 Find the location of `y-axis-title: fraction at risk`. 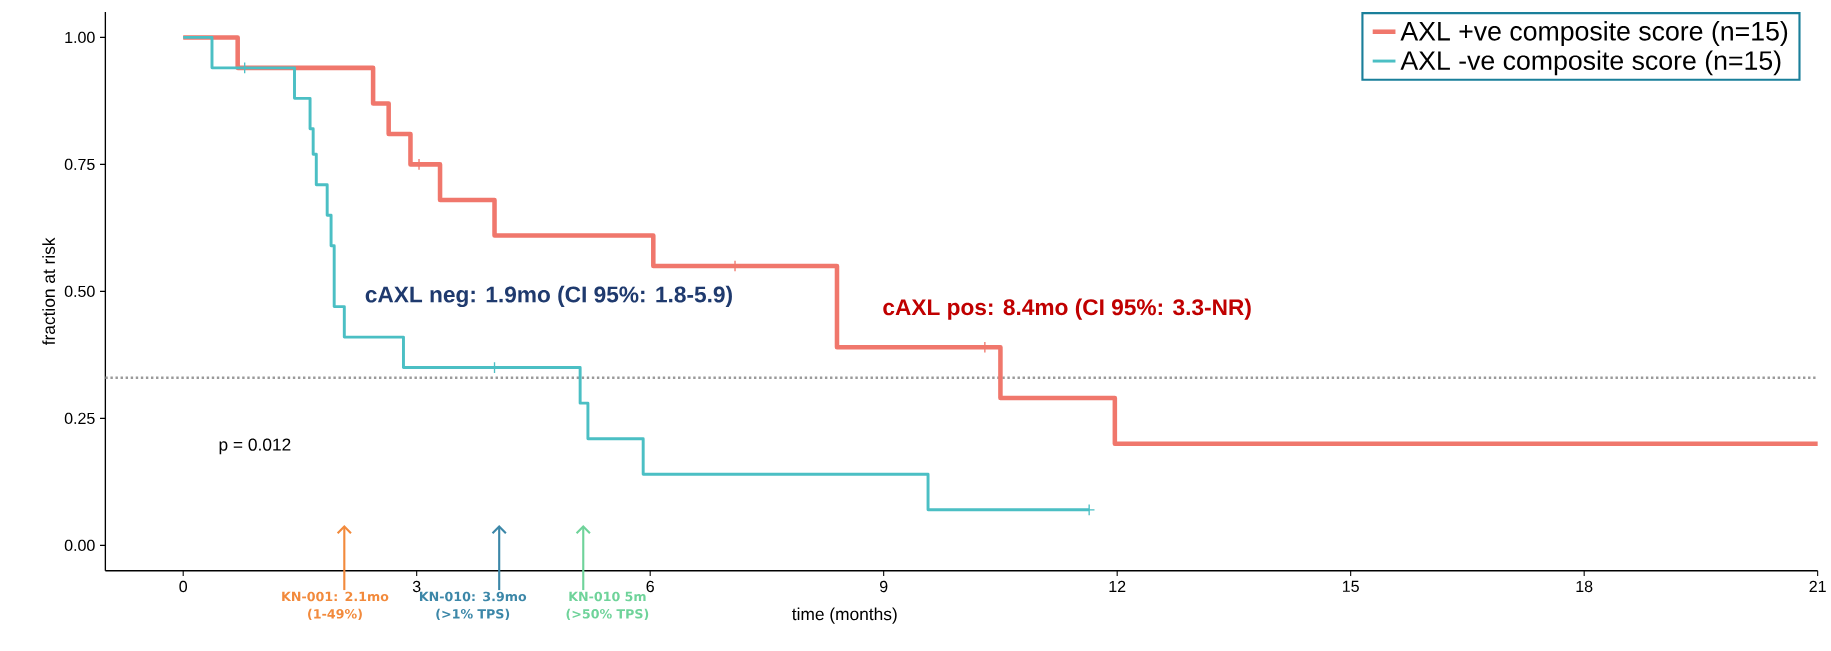

y-axis-title: fraction at risk is located at coordinates (49, 291).